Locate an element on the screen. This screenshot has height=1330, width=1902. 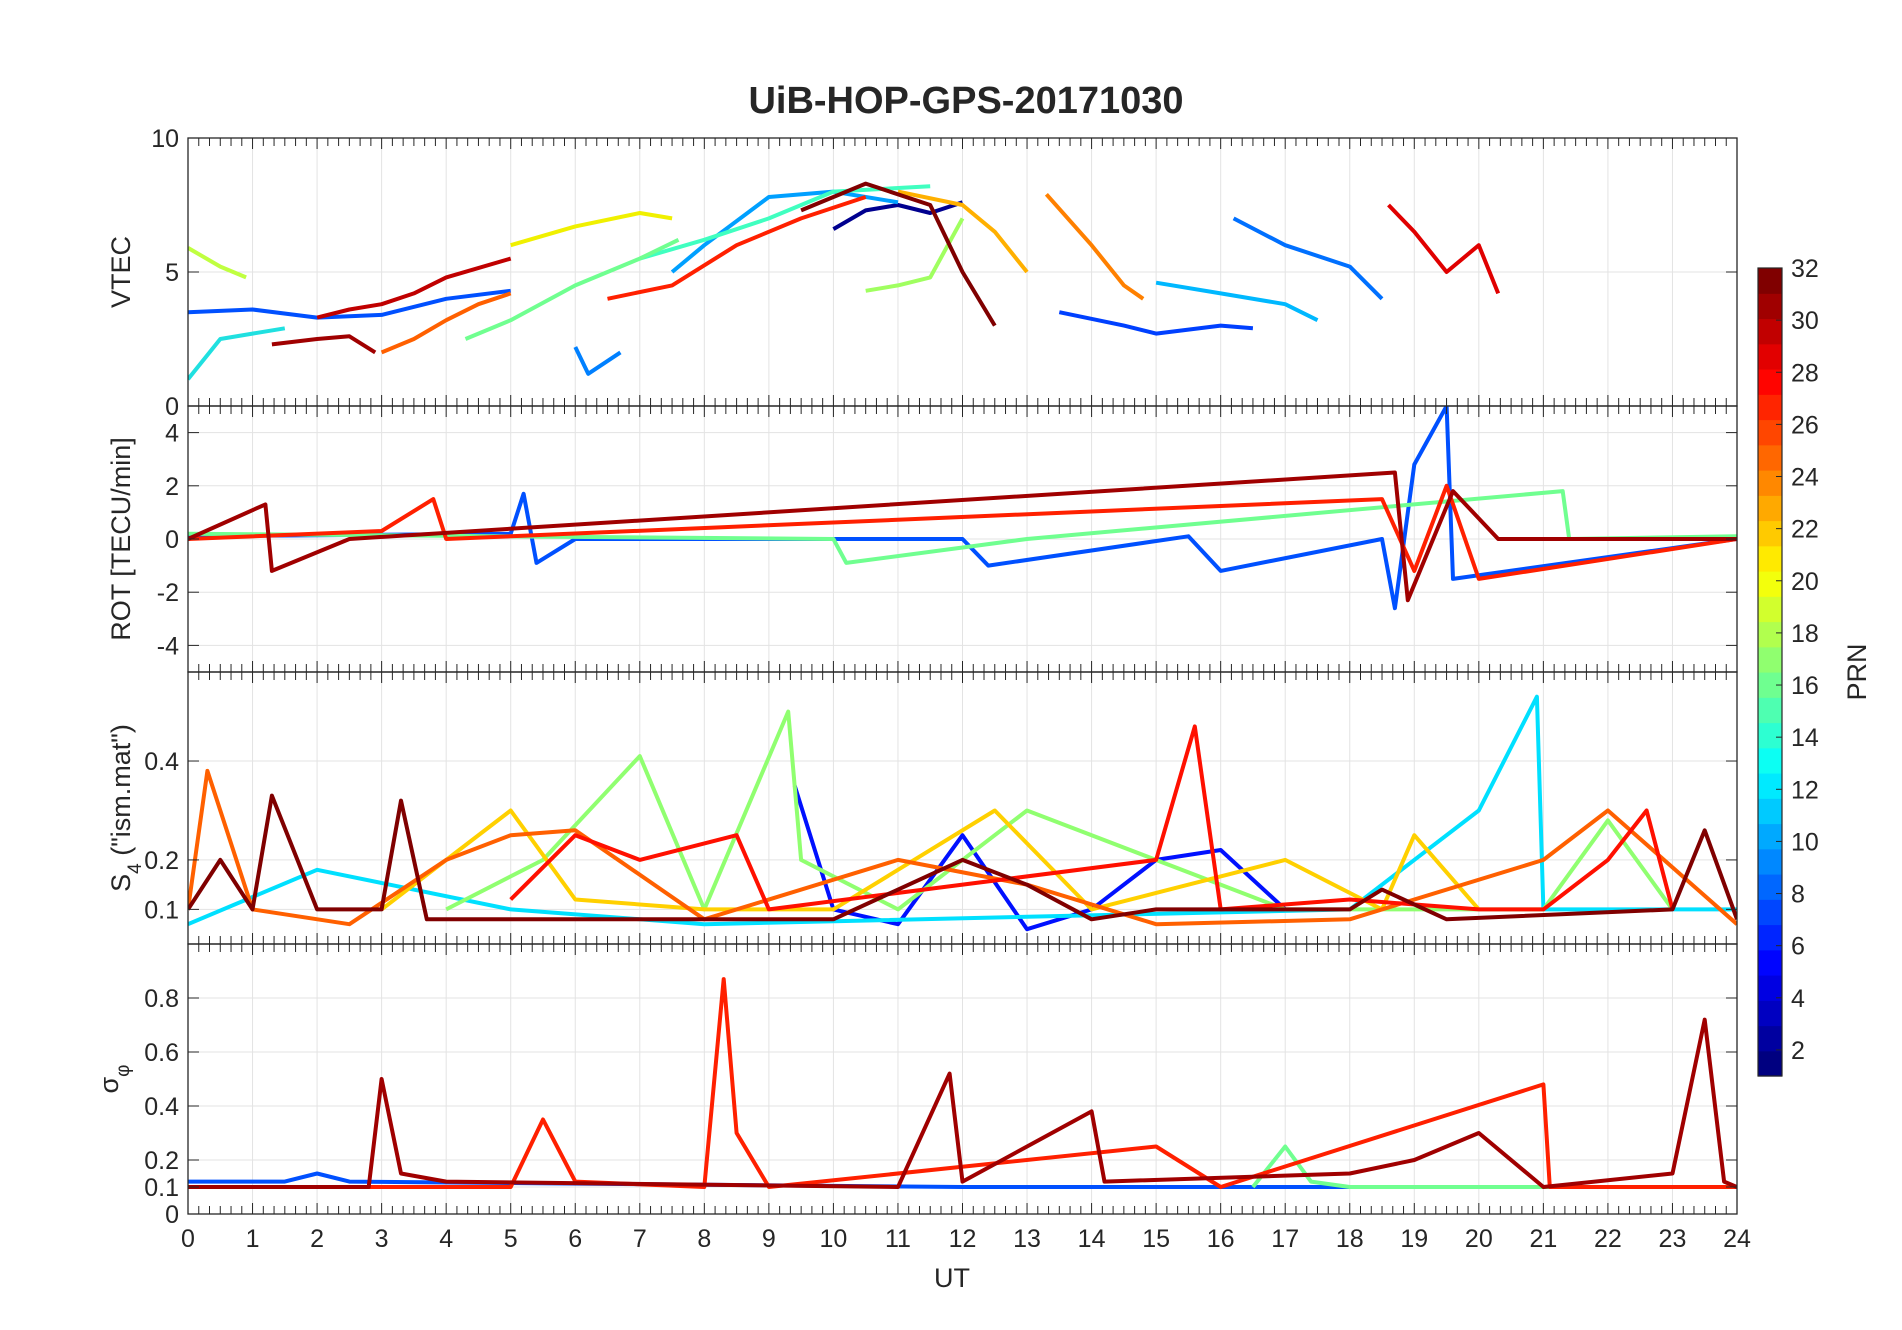
x-tick-label: 1 is located at coordinates (253, 1239).